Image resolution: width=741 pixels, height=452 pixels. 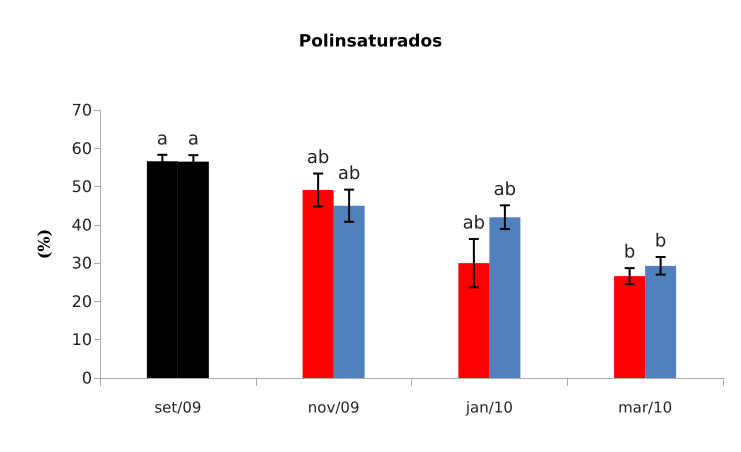 I want to click on y-axis-title: (%), so click(x=44, y=244).